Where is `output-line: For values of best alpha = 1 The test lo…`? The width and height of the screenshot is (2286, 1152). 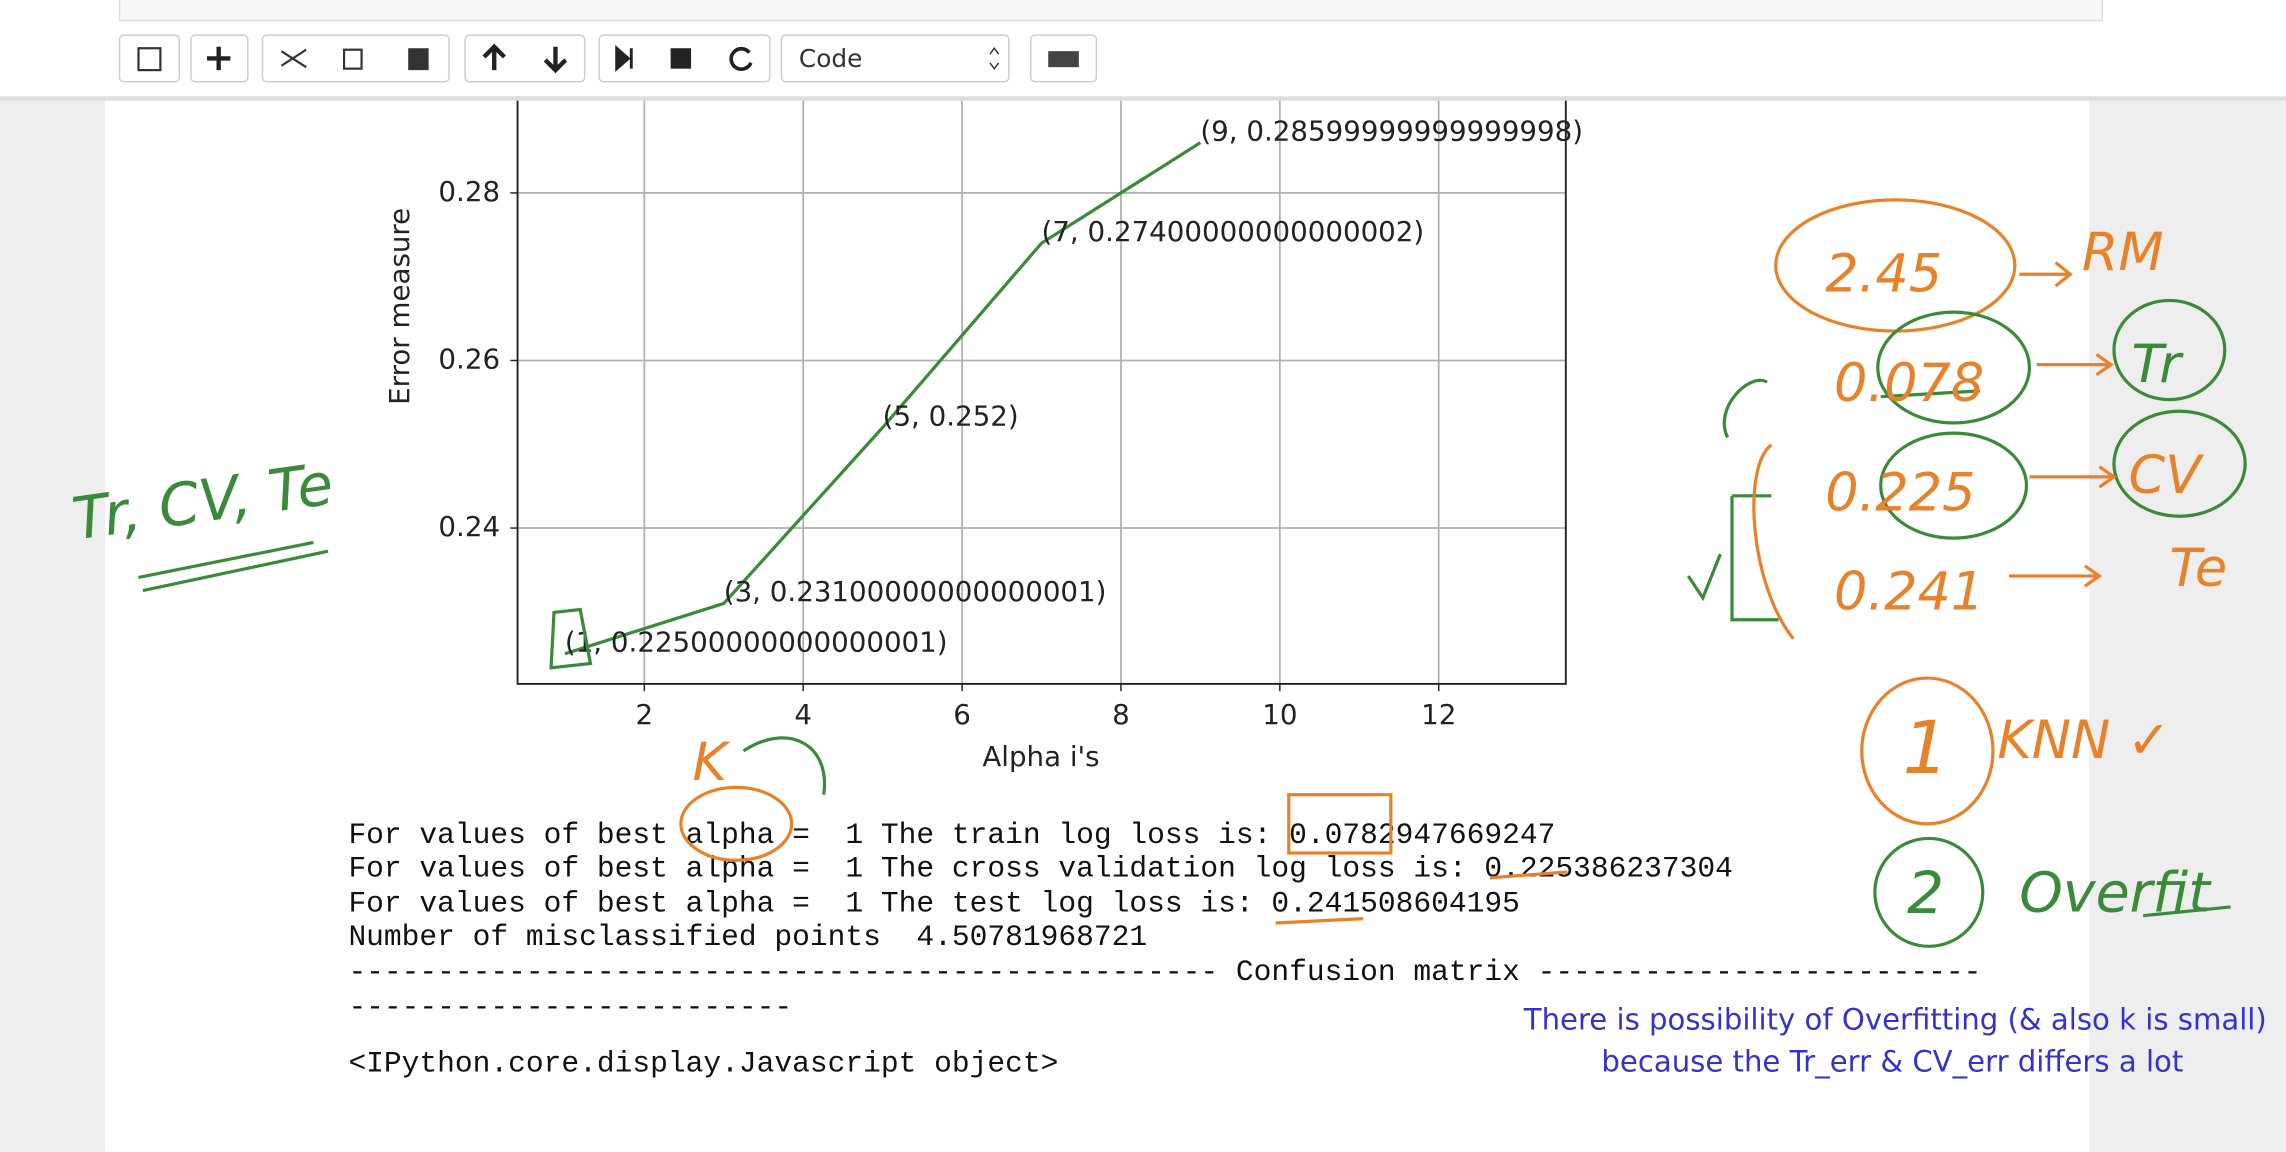 output-line: For values of best alpha = 1 The test lo… is located at coordinates (934, 903).